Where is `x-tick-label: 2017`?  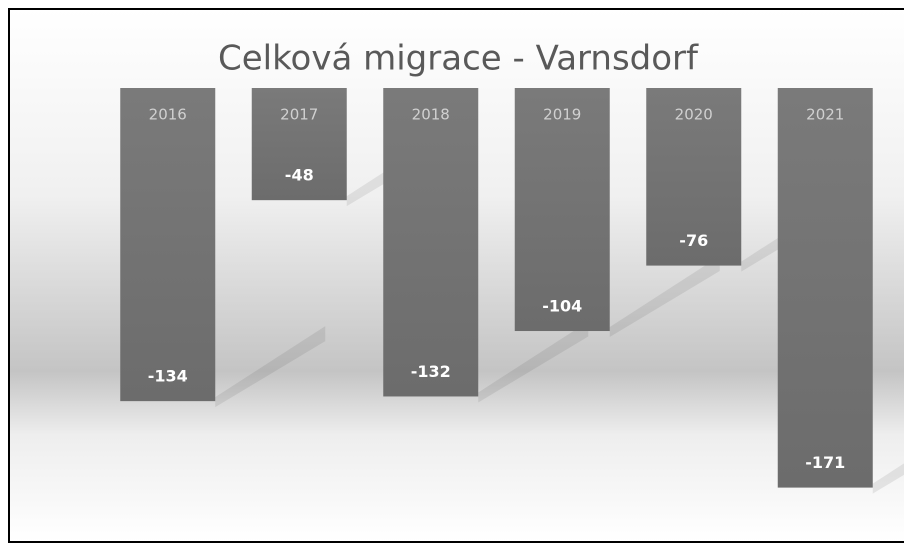
x-tick-label: 2017 is located at coordinates (299, 115).